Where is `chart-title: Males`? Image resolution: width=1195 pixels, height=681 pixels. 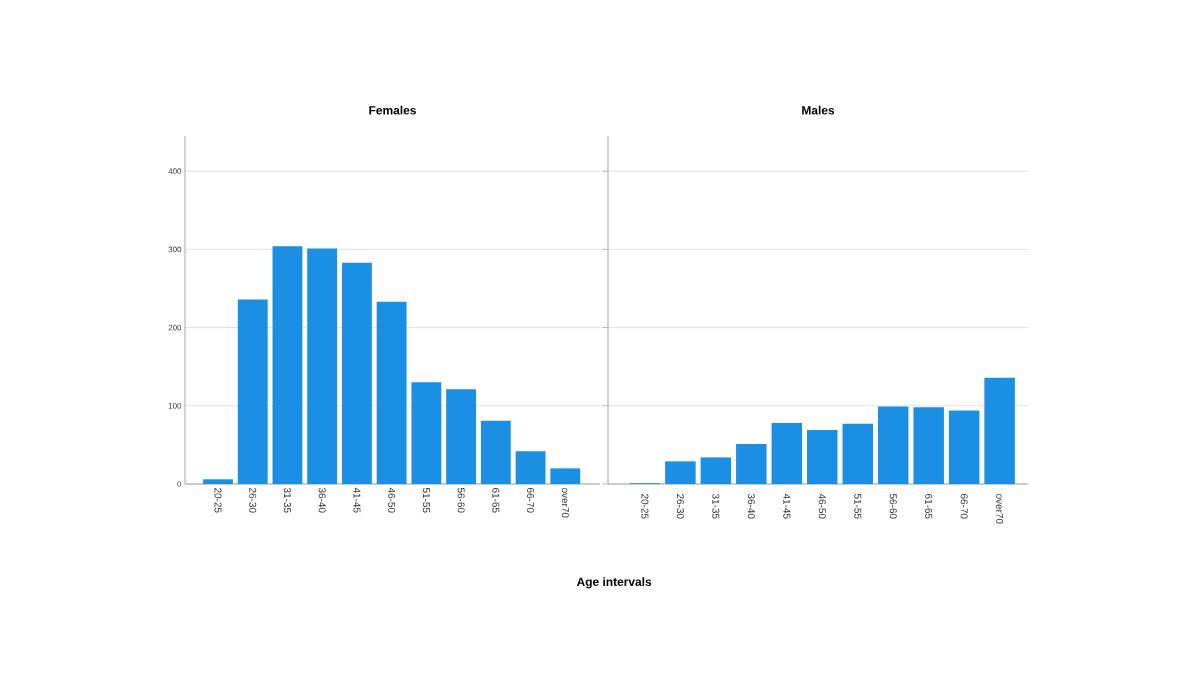
chart-title: Males is located at coordinates (818, 110).